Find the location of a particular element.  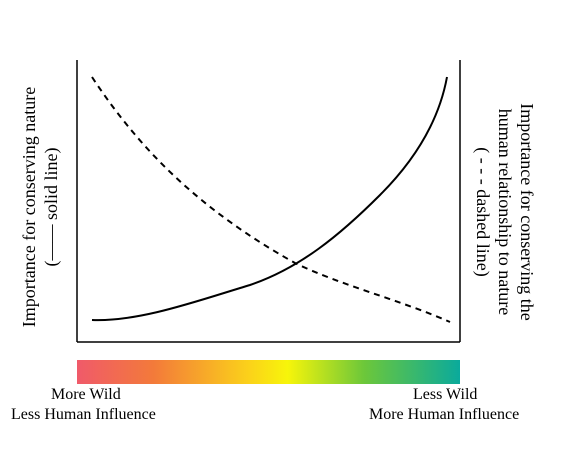

wildness-gradient-bar is located at coordinates (268, 372).